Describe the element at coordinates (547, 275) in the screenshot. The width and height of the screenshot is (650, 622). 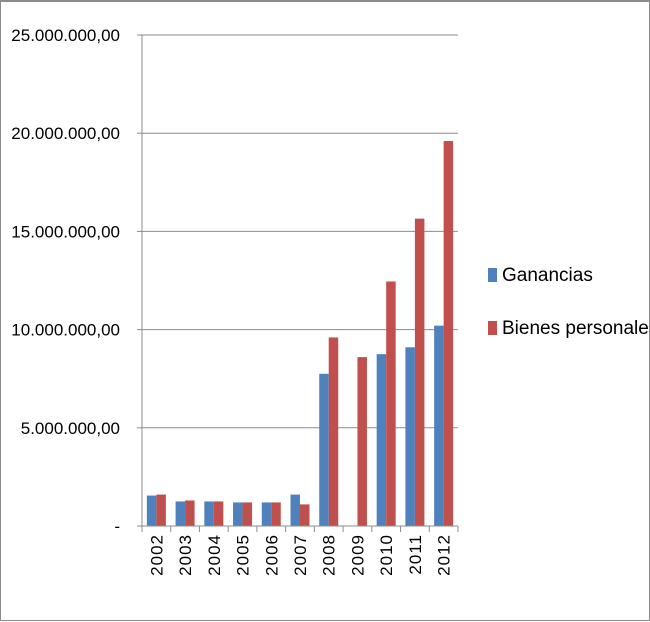
I see `legend-label-ganancias: Ganancias` at that location.